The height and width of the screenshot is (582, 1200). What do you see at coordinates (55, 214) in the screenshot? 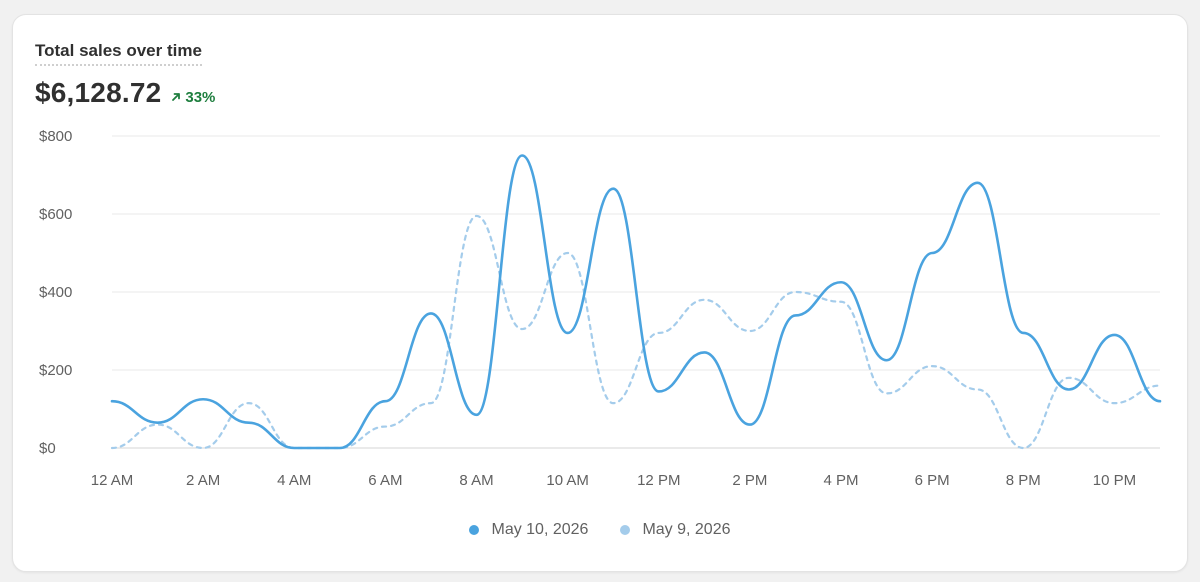
I see `y-tick-label: $600` at bounding box center [55, 214].